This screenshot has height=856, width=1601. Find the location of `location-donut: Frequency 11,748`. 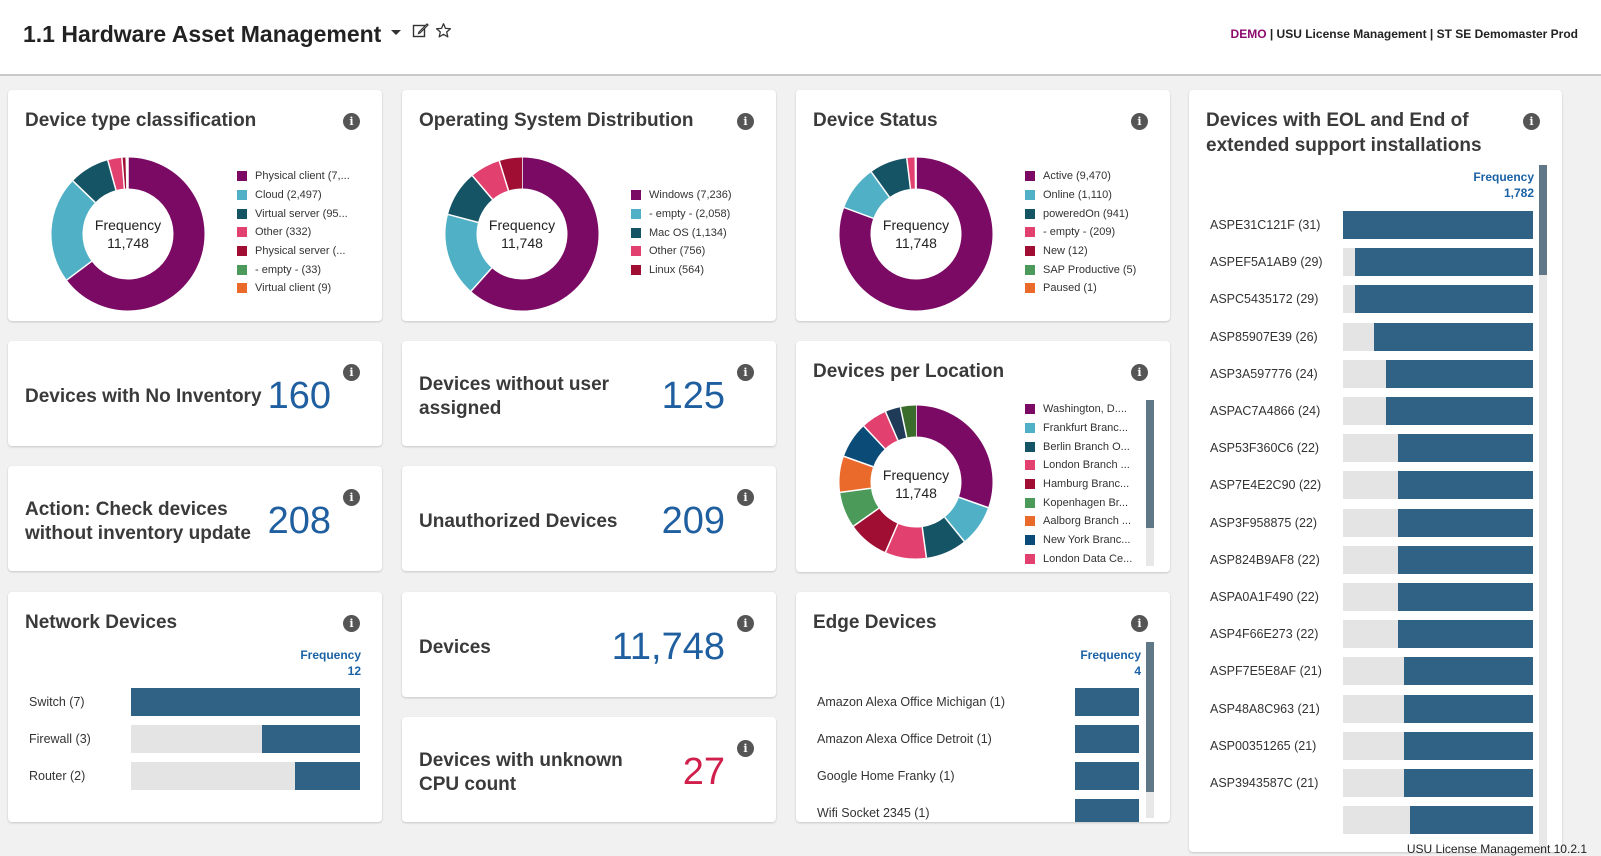

location-donut: Frequency 11,748 is located at coordinates (916, 482).